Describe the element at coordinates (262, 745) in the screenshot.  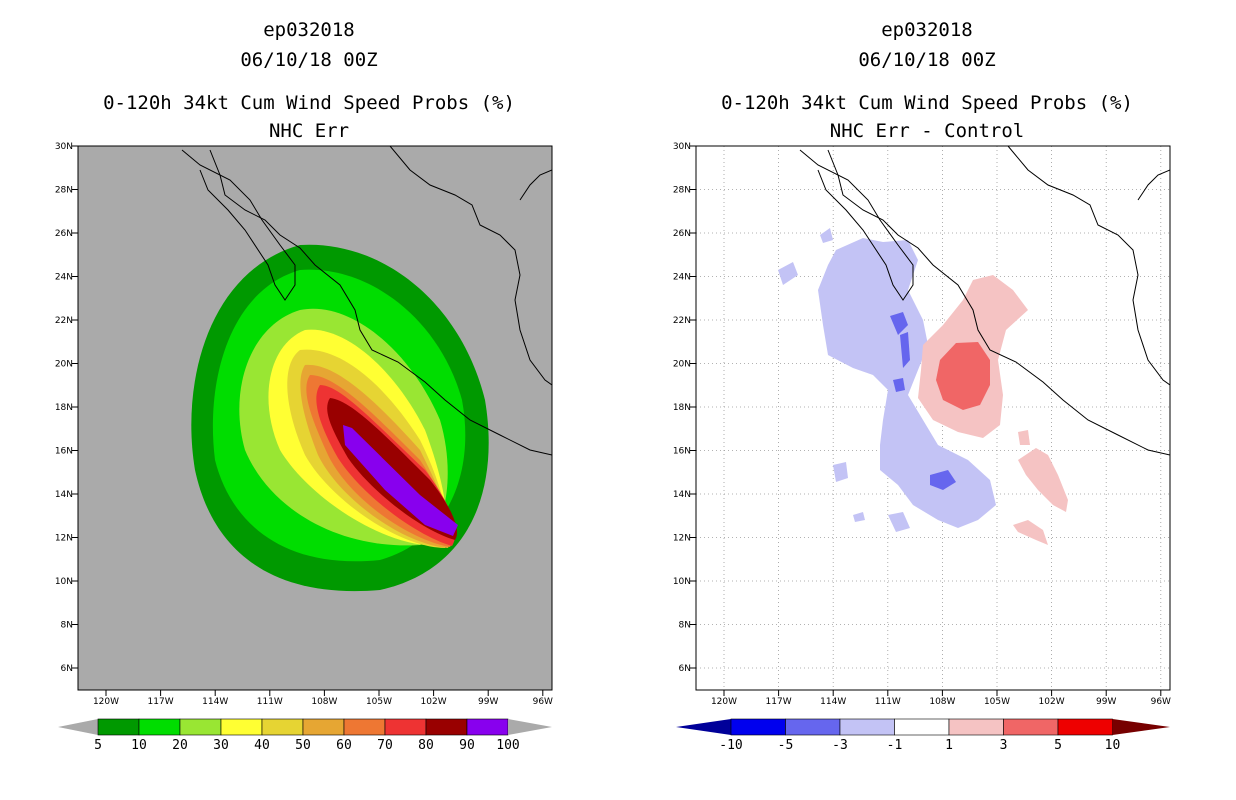
I see `colorbar-label: 40` at that location.